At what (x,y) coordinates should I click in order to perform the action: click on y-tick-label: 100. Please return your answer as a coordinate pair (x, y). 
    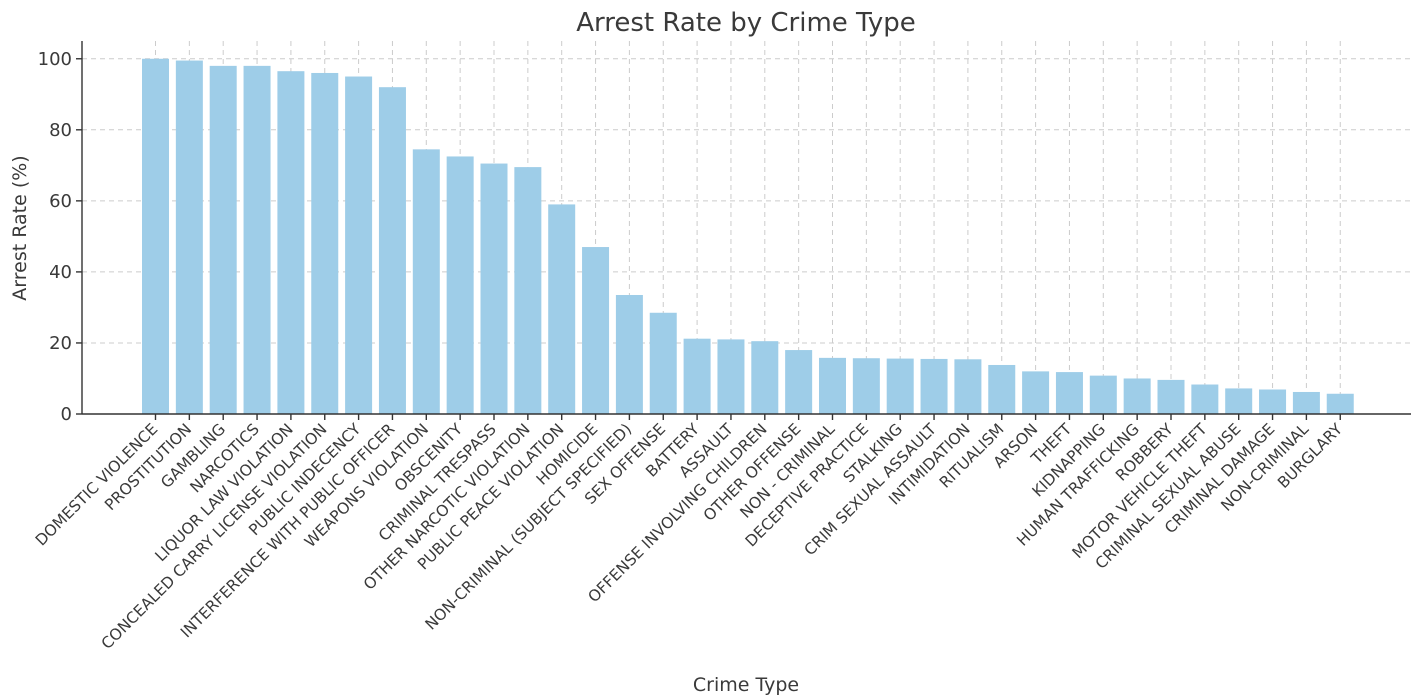
    Looking at the image, I should click on (55, 59).